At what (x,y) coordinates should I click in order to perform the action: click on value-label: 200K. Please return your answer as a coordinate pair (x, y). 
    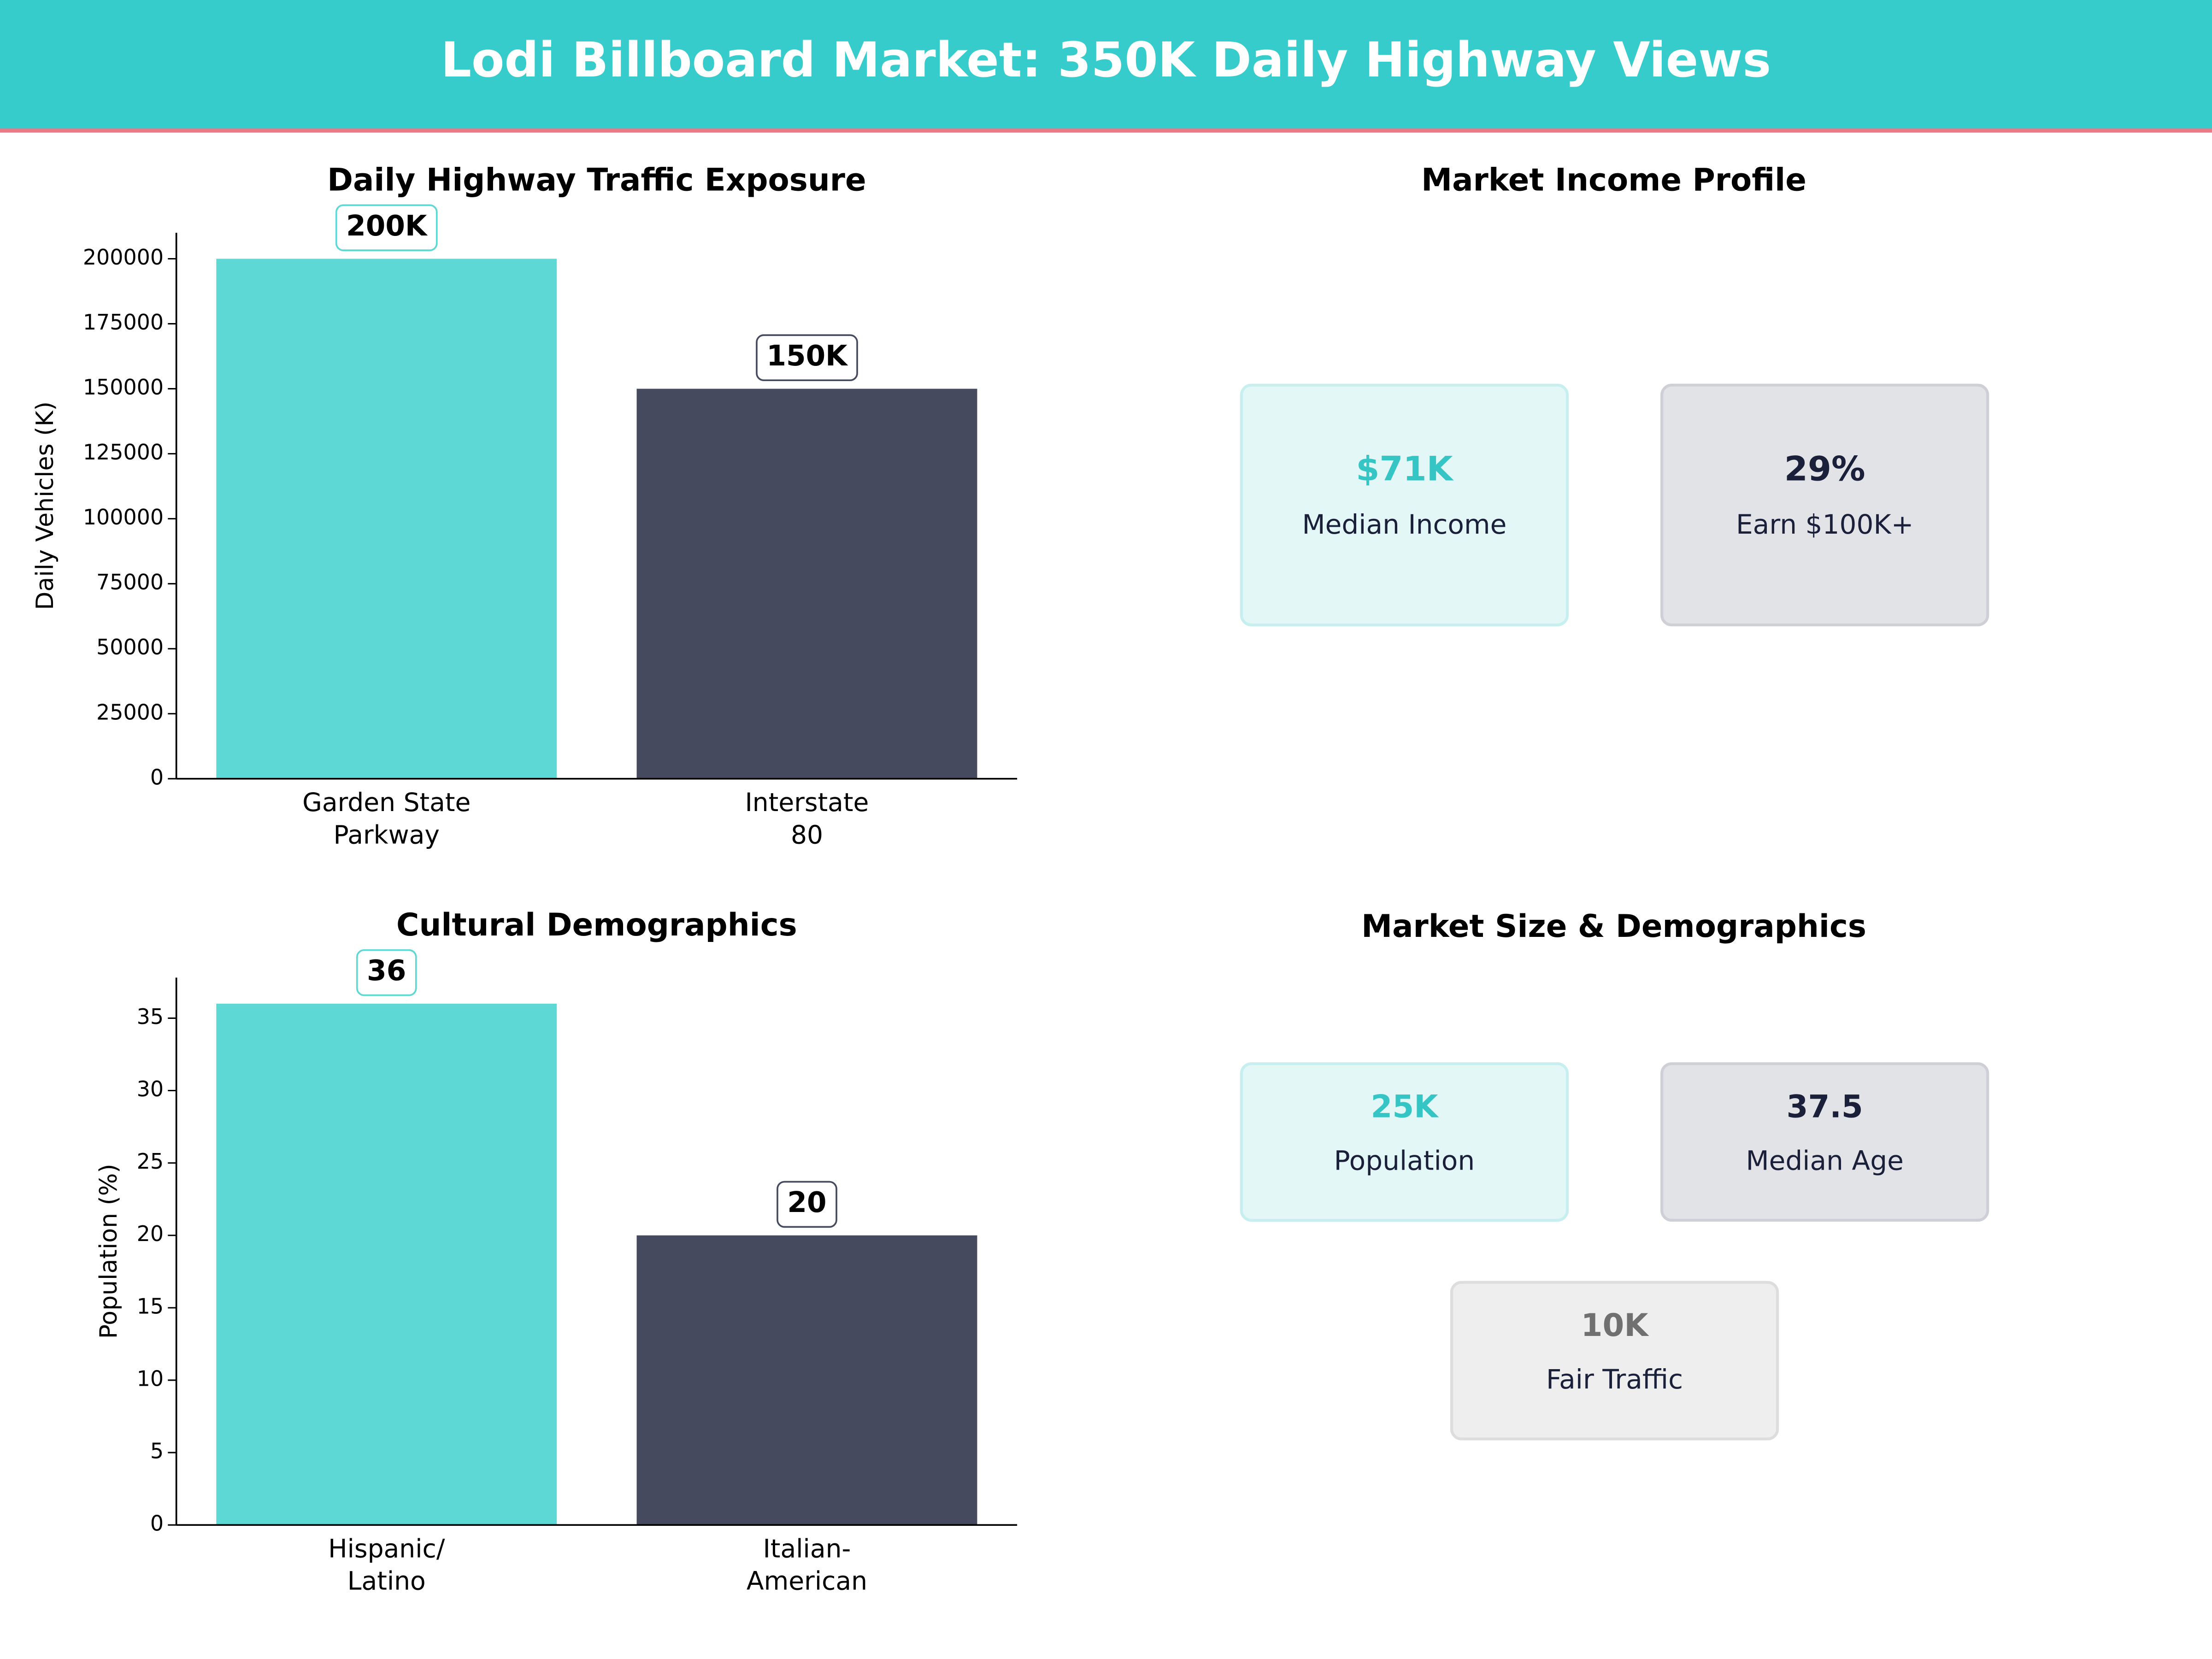
    Looking at the image, I should click on (387, 226).